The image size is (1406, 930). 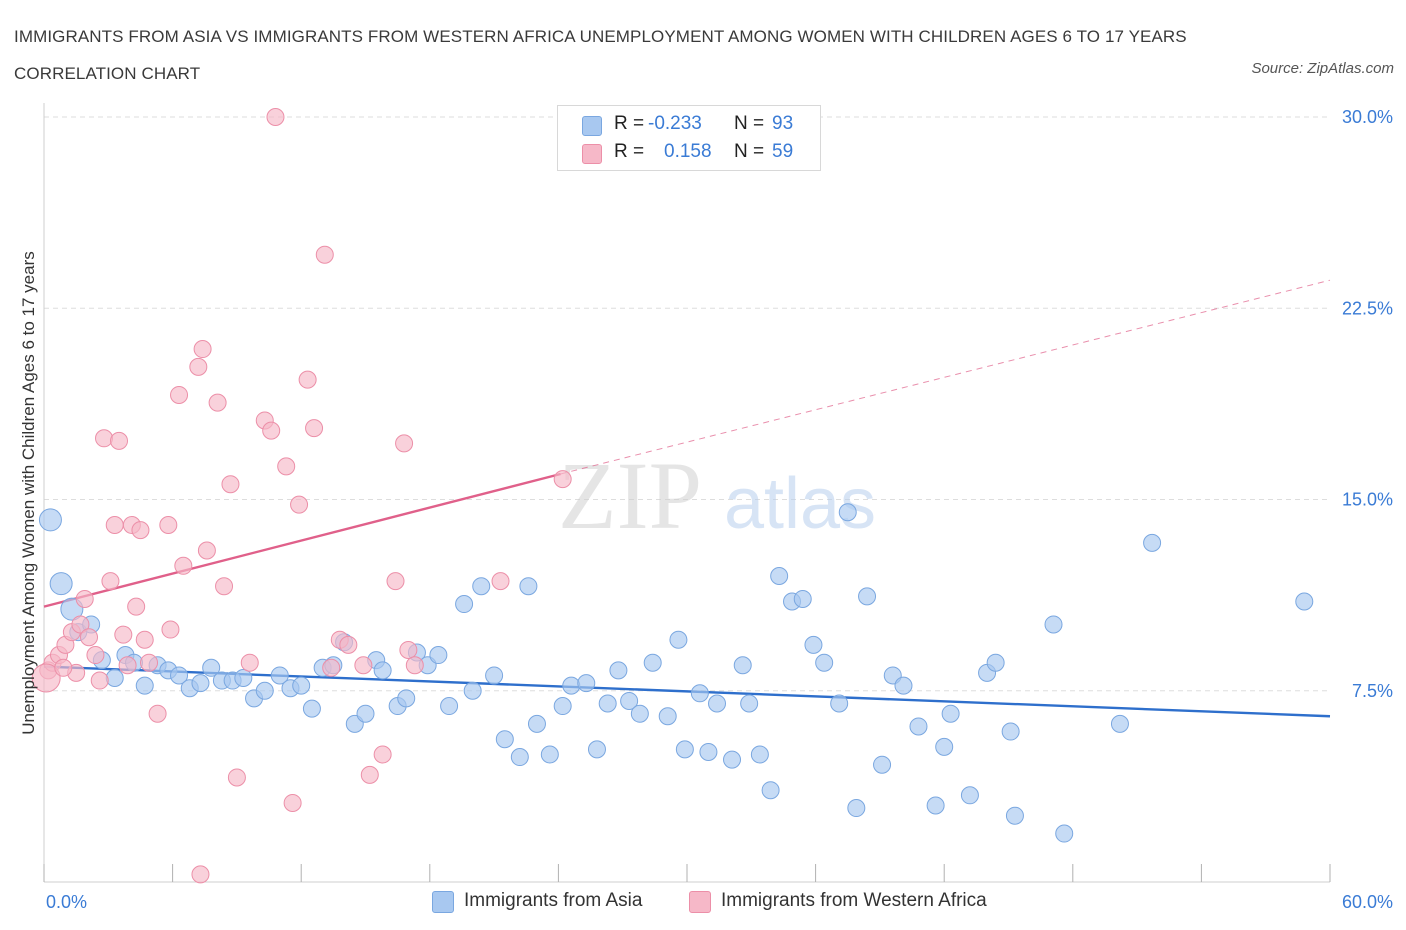 What do you see at coordinates (592, 154) in the screenshot?
I see `legend-swatch-africa` at bounding box center [592, 154].